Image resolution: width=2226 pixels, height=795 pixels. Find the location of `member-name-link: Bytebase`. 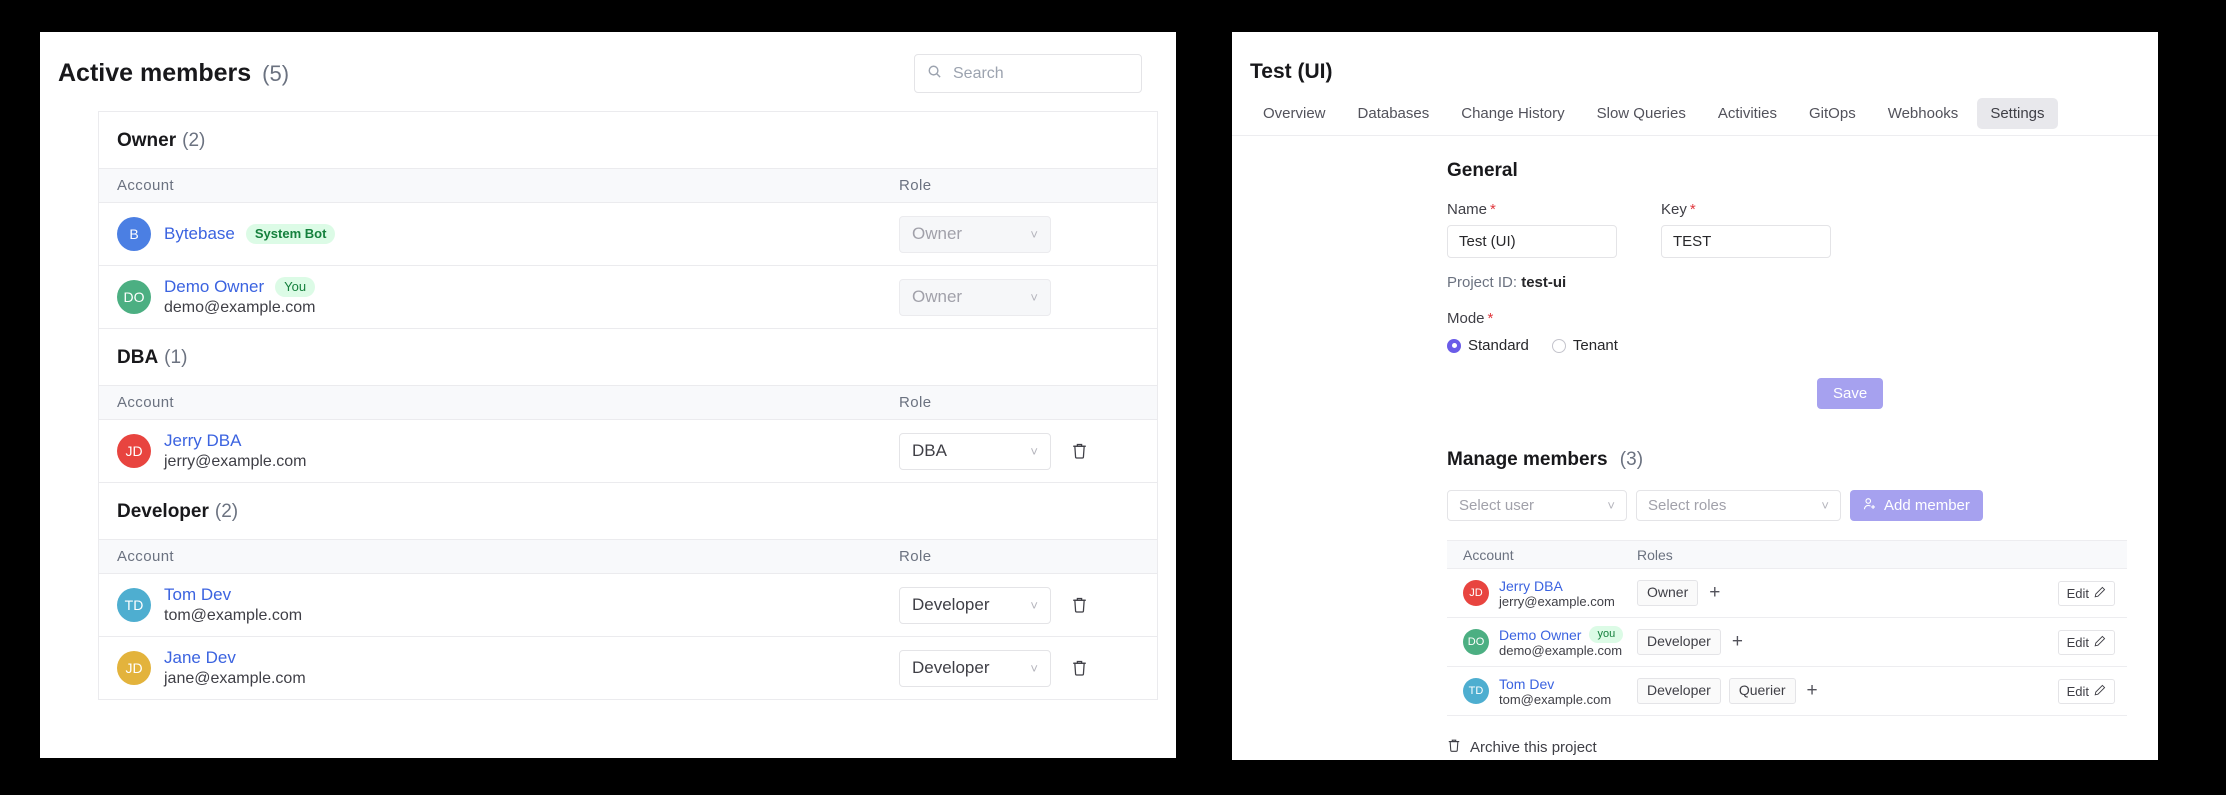

member-name-link: Bytebase is located at coordinates (199, 233).